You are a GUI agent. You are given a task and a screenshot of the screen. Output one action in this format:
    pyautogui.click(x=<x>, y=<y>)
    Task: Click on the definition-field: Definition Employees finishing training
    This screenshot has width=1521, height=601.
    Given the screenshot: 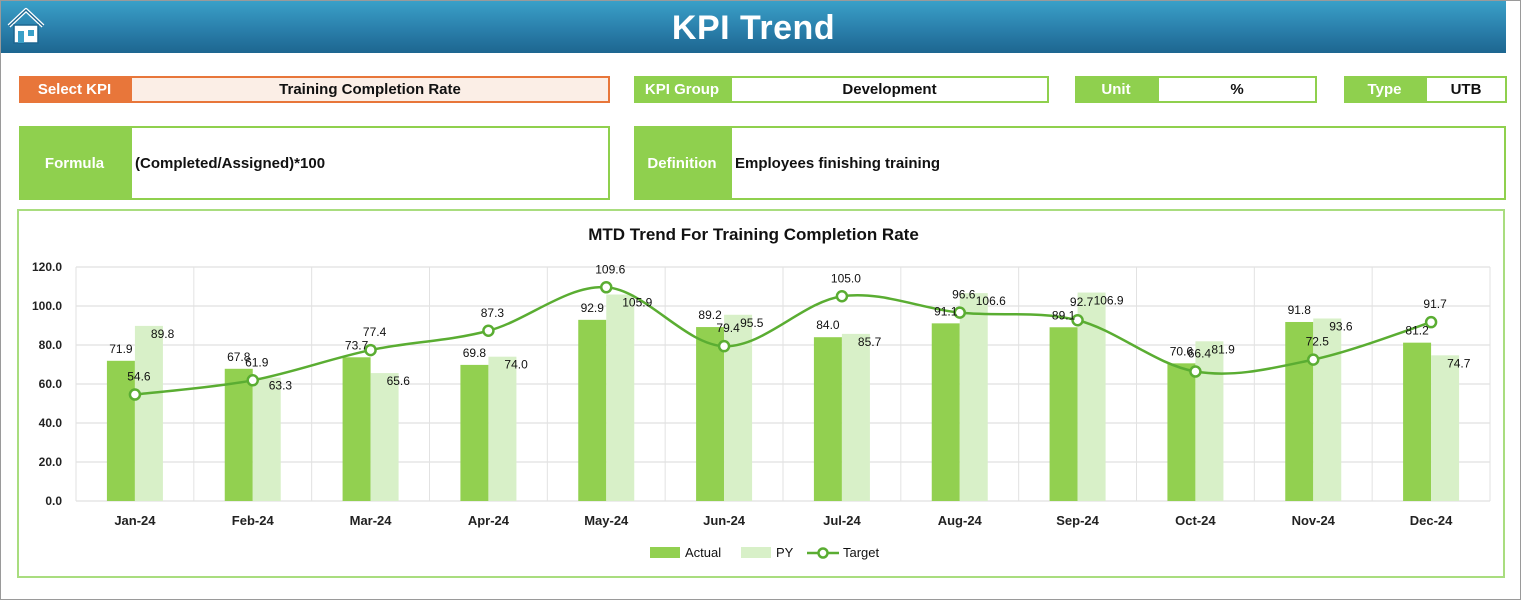 What is the action you would take?
    pyautogui.click(x=1070, y=163)
    